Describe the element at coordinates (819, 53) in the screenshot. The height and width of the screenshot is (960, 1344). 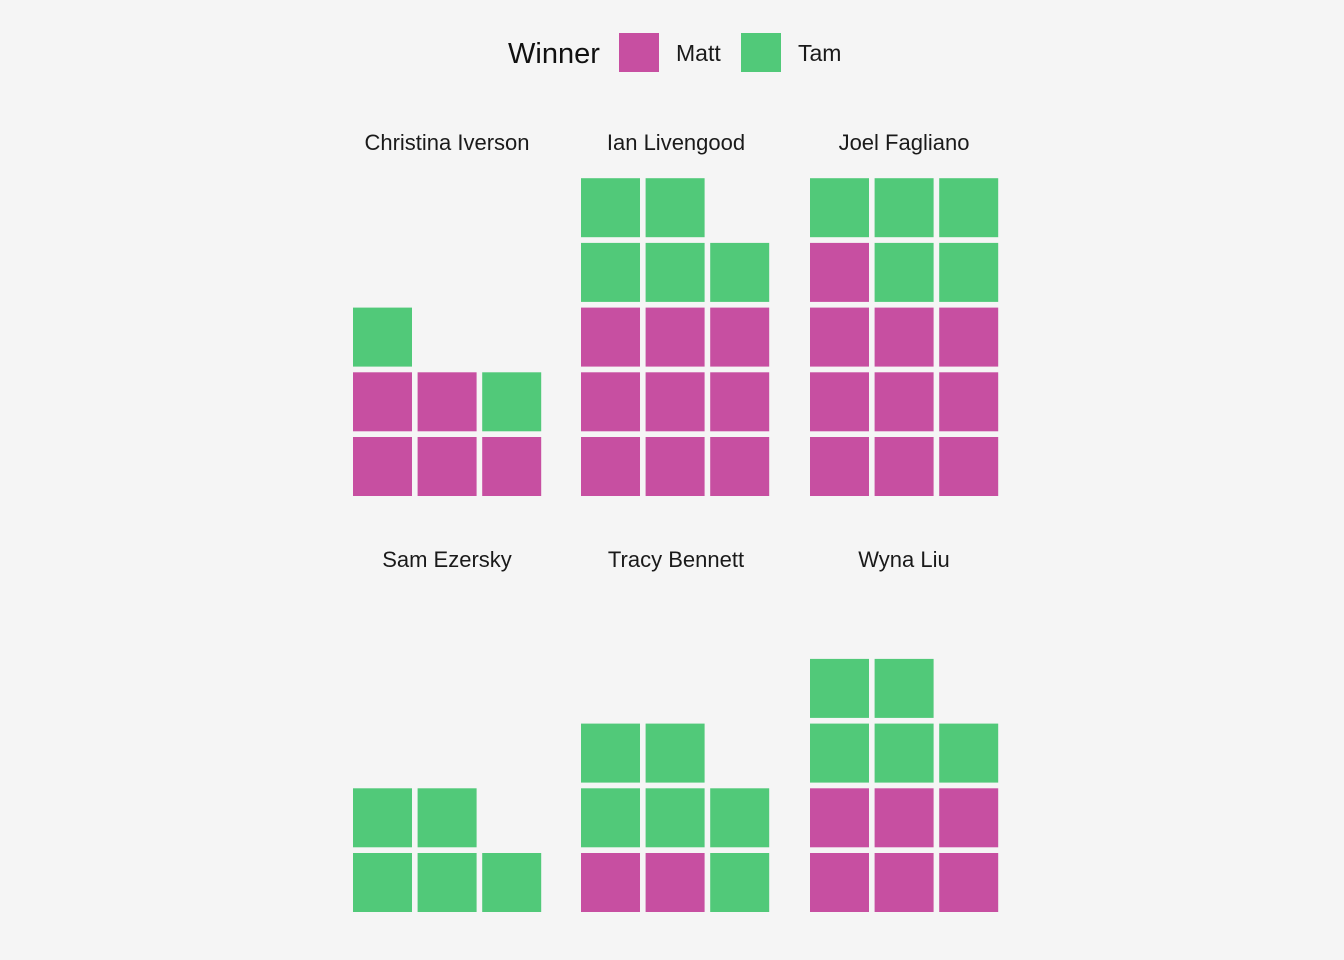
I see `legend-label-tam: Tam` at that location.